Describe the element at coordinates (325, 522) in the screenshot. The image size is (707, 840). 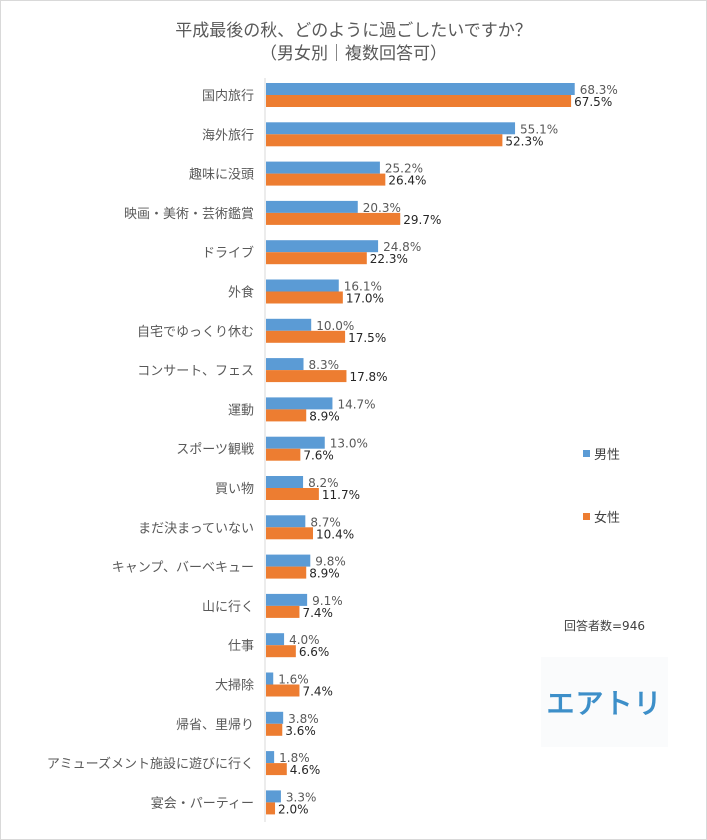
I see `data-label-male: 8.7%` at that location.